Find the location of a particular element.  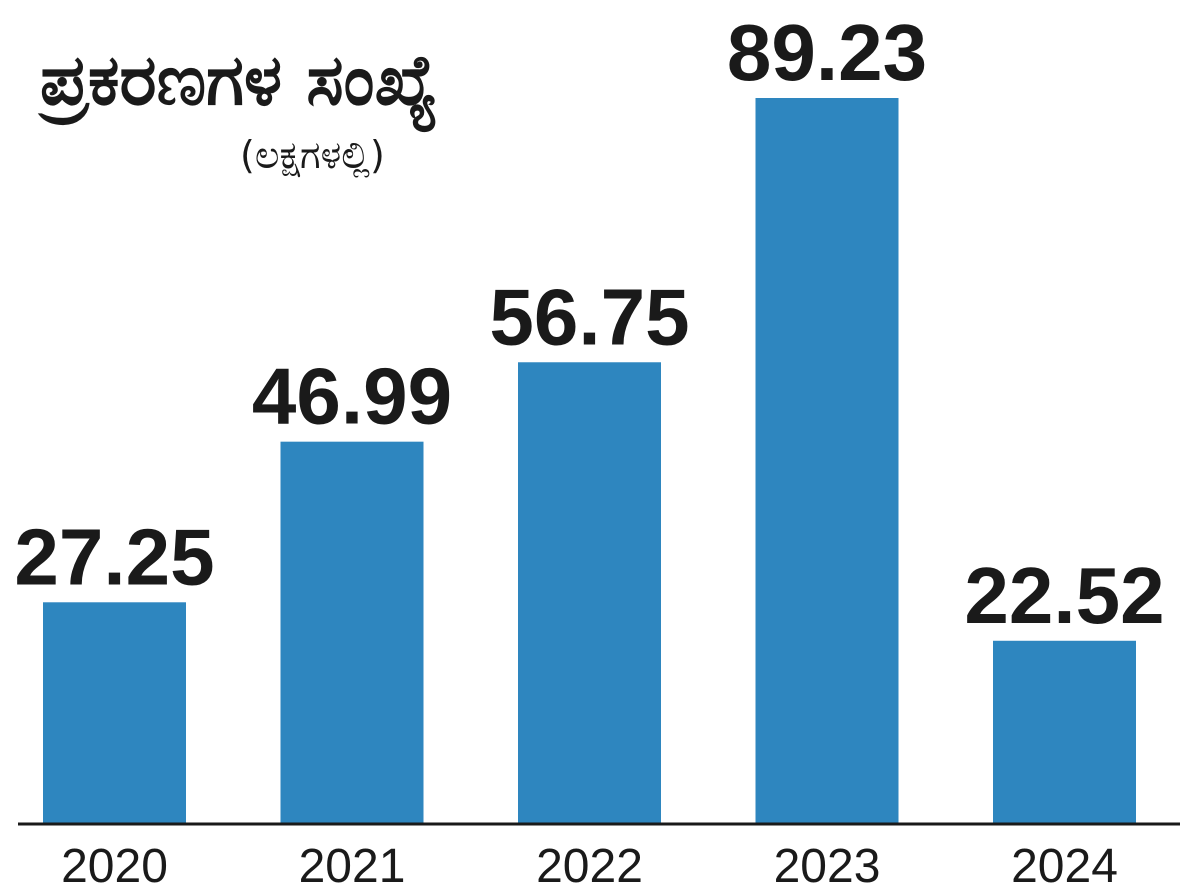

value-label-2022: 56.75 is located at coordinates (589, 316).